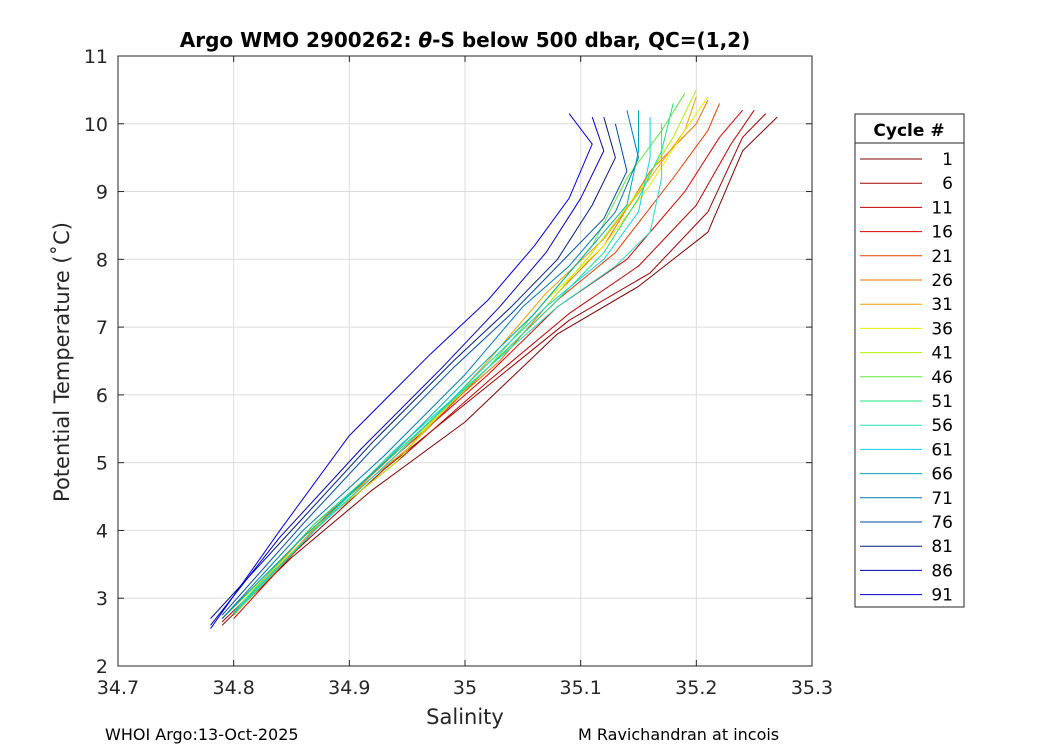  I want to click on x-tick-label: 34.8, so click(234, 688).